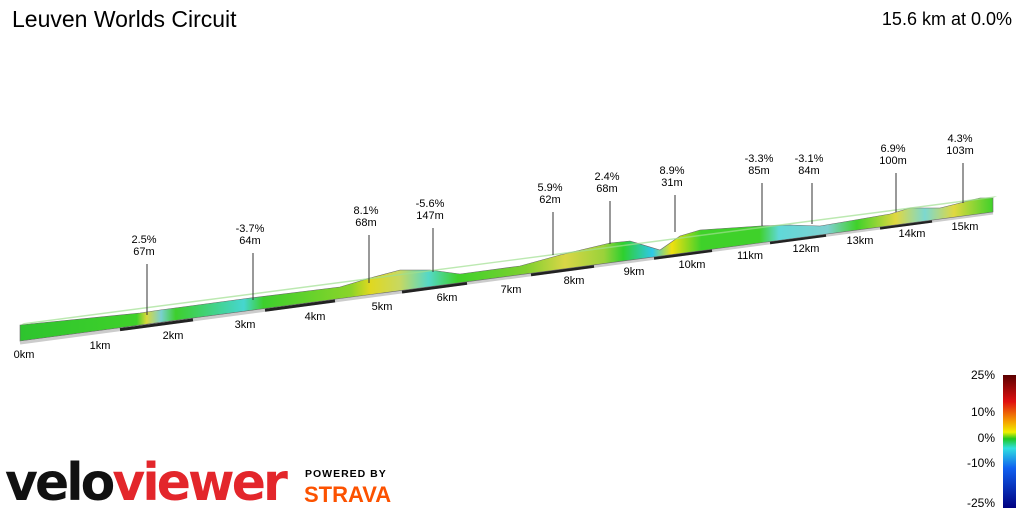 Image resolution: width=1024 pixels, height=512 pixels. What do you see at coordinates (430, 204) in the screenshot?
I see `annotation-grade: -5.6%` at bounding box center [430, 204].